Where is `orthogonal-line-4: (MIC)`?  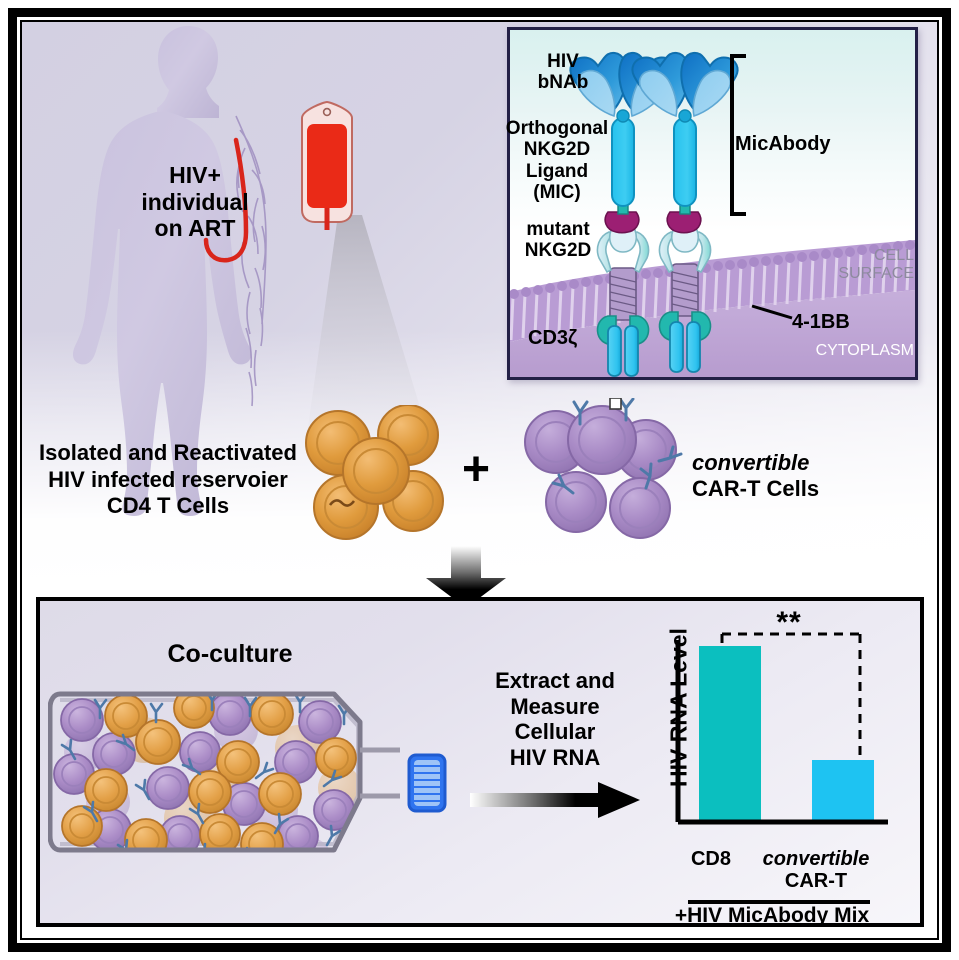
orthogonal-line-4: (MIC) is located at coordinates (557, 192).